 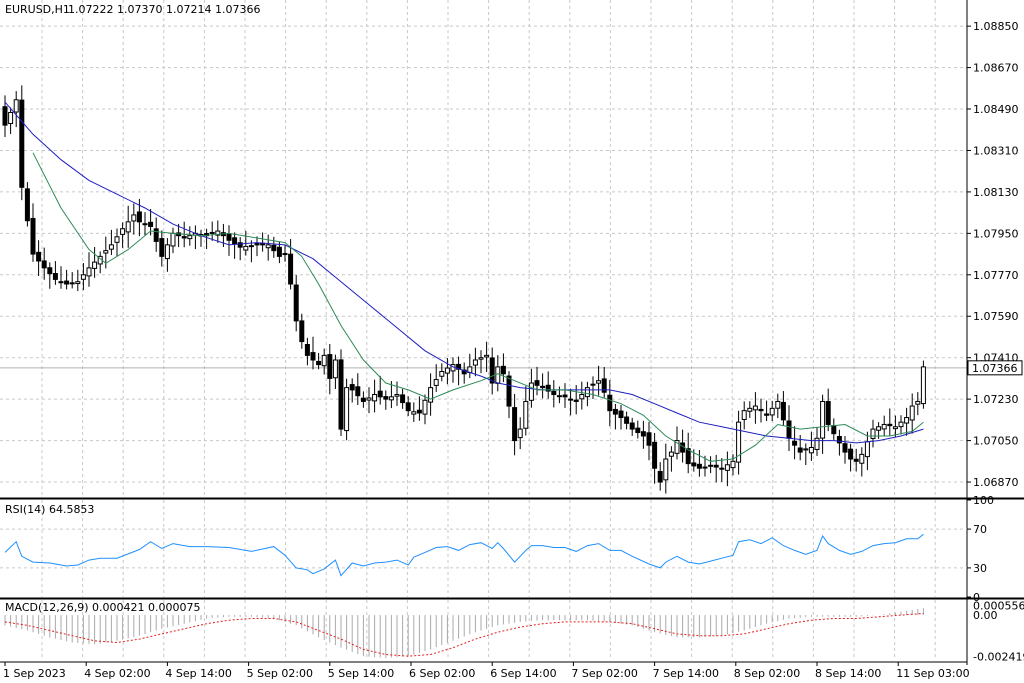 I want to click on price-tick-label: 1.08130, so click(x=996, y=192).